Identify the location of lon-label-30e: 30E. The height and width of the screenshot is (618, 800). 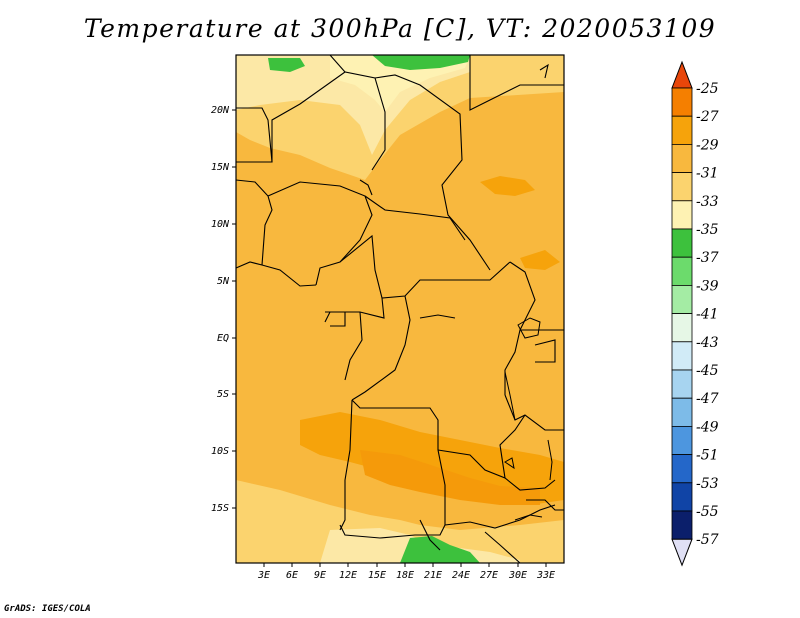
(517, 575).